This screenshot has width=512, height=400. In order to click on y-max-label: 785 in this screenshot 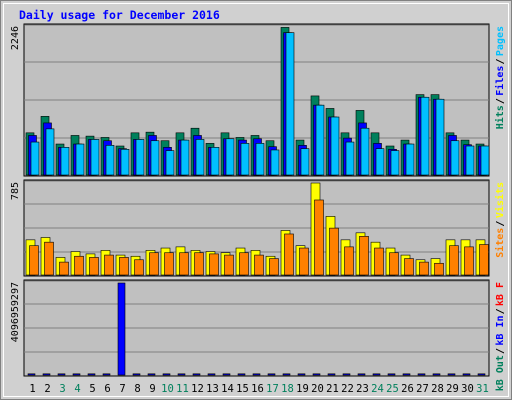, I will do `click(15, 191)`.